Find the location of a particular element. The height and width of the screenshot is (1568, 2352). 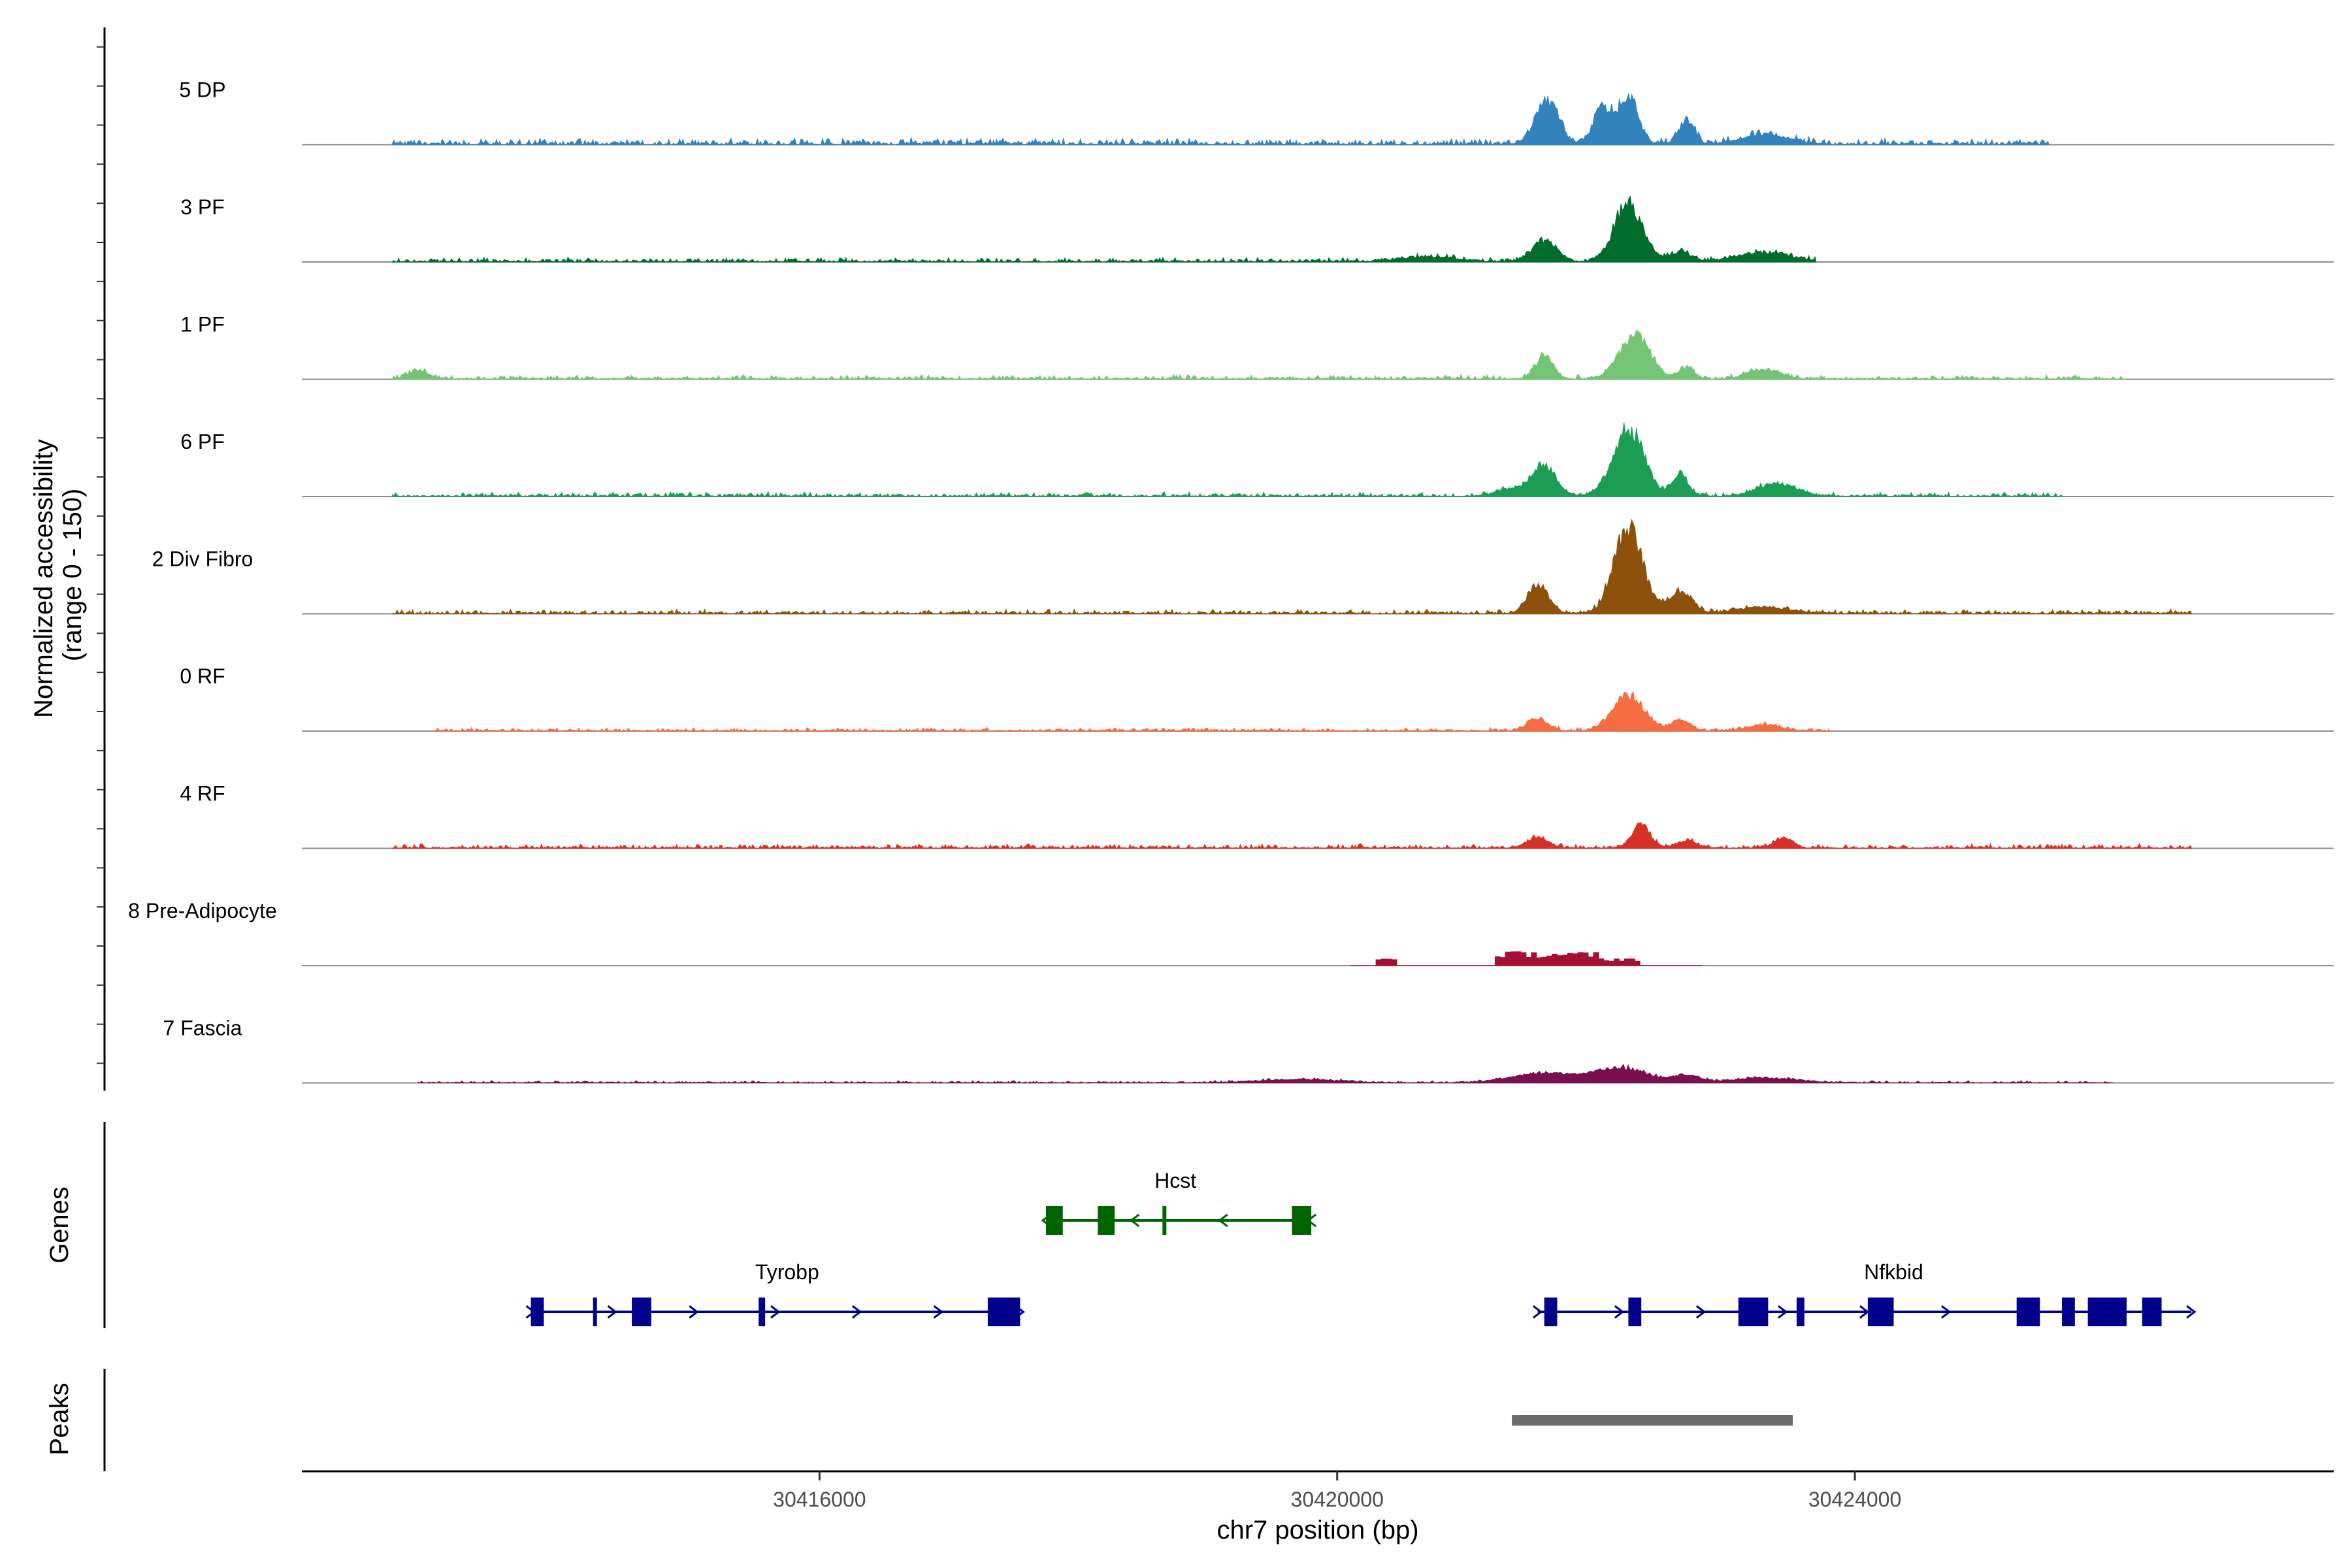

track-3-pf: 3 PF is located at coordinates (1257, 229).